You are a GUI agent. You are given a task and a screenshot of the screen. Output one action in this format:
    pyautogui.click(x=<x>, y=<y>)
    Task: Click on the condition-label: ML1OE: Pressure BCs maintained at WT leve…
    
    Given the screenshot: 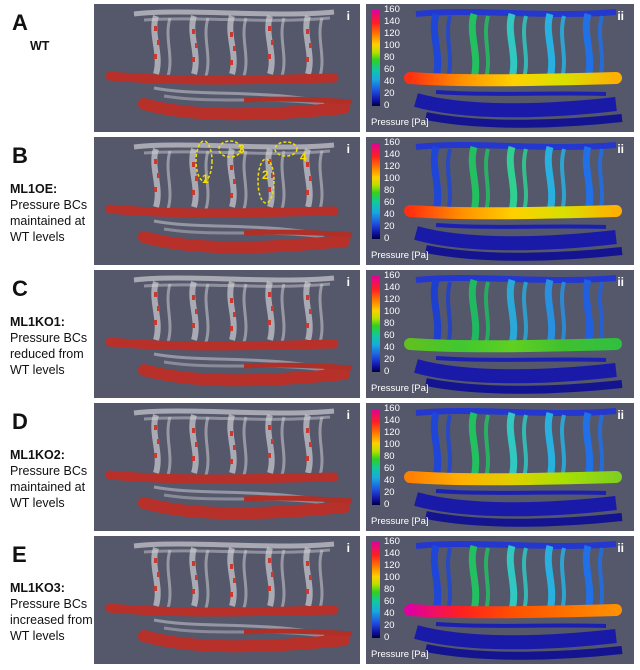 What is the action you would take?
    pyautogui.click(x=53, y=213)
    